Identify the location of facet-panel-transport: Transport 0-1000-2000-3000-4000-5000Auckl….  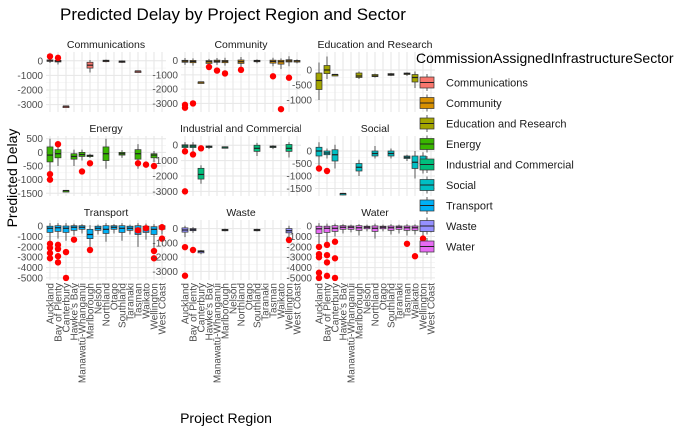
(92, 295).